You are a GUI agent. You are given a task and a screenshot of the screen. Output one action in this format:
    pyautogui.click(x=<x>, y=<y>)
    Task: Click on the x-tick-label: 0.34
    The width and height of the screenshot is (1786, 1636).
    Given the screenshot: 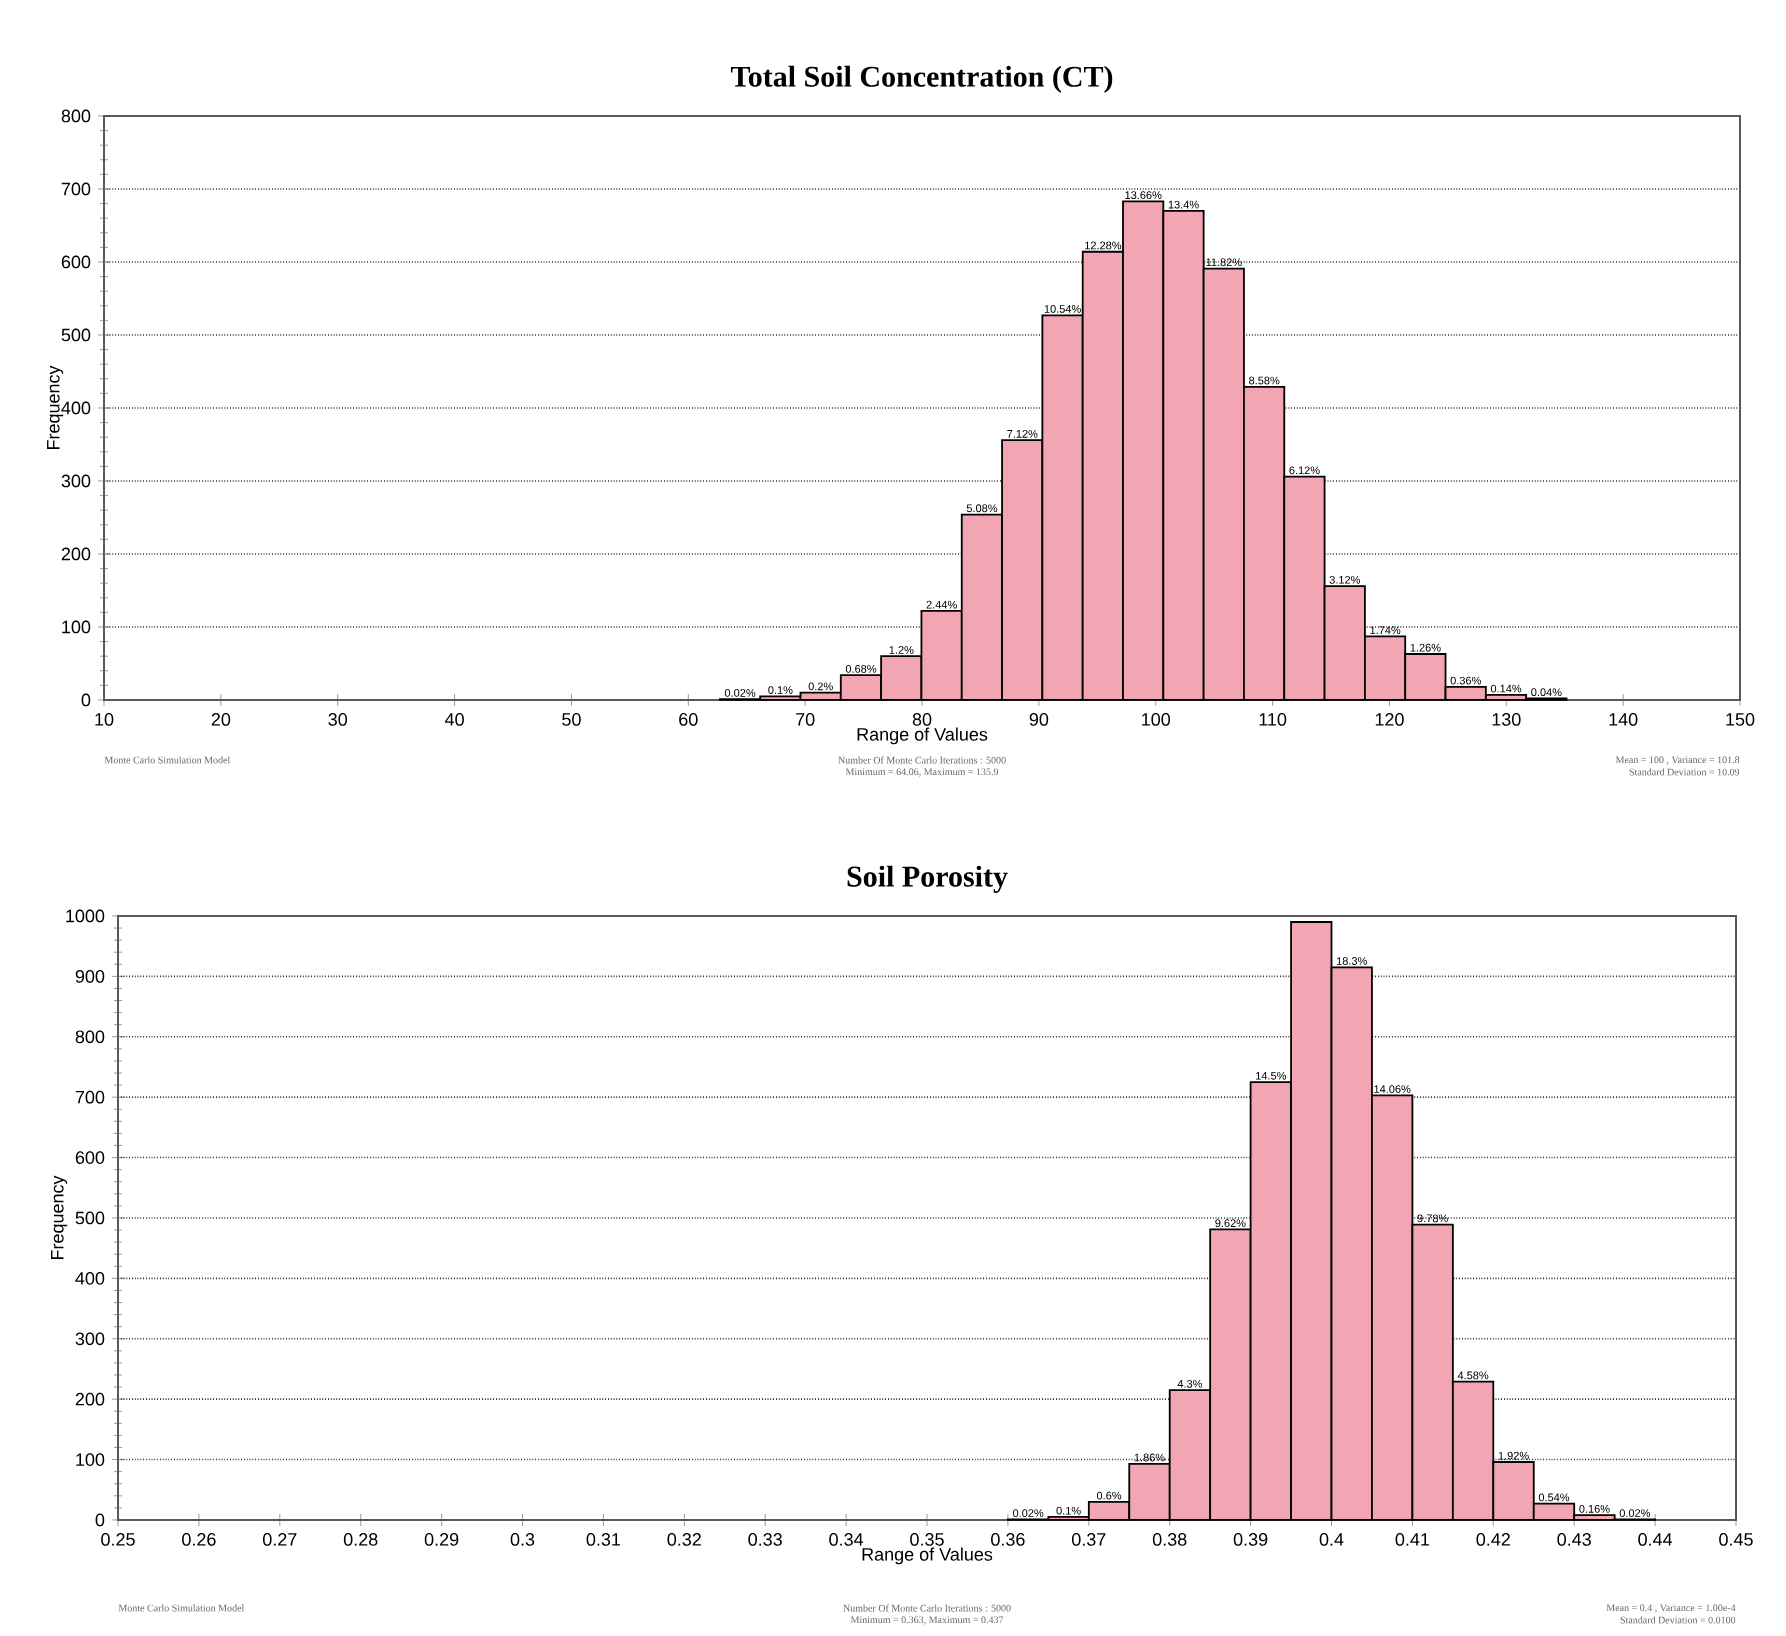 What is the action you would take?
    pyautogui.click(x=846, y=1539)
    